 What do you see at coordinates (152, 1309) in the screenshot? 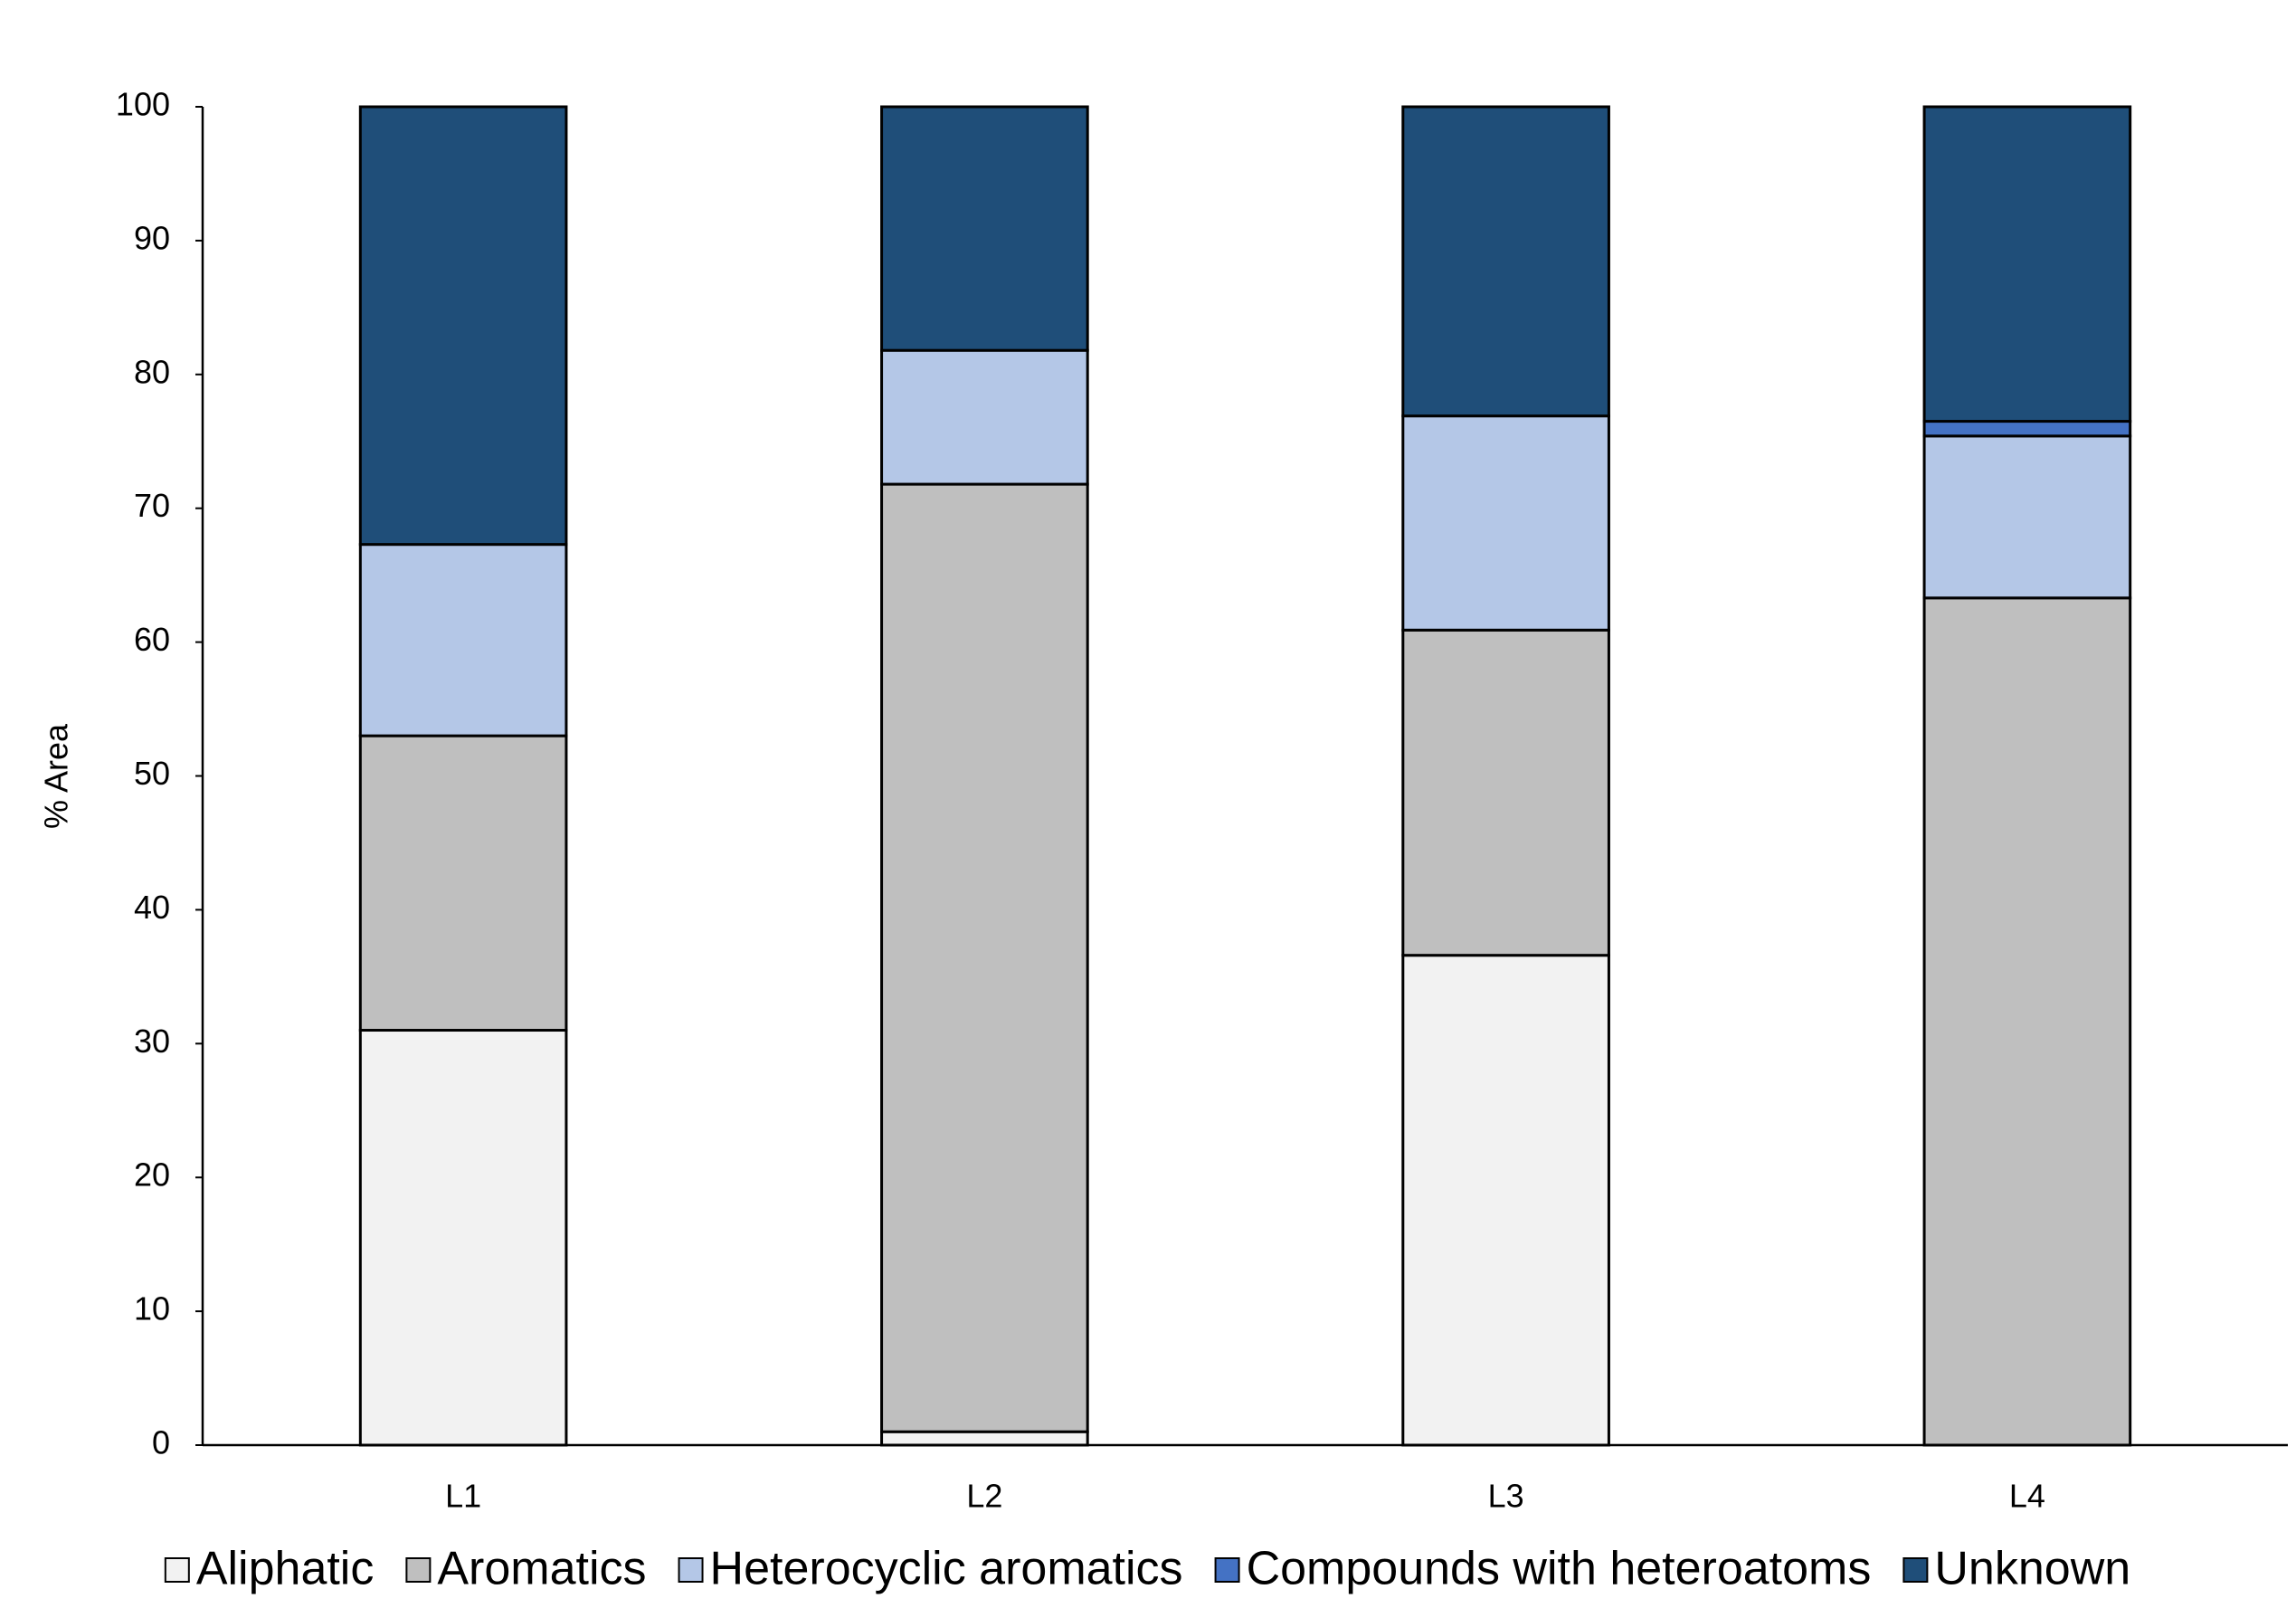
I see `y-tick-label: 10` at bounding box center [152, 1309].